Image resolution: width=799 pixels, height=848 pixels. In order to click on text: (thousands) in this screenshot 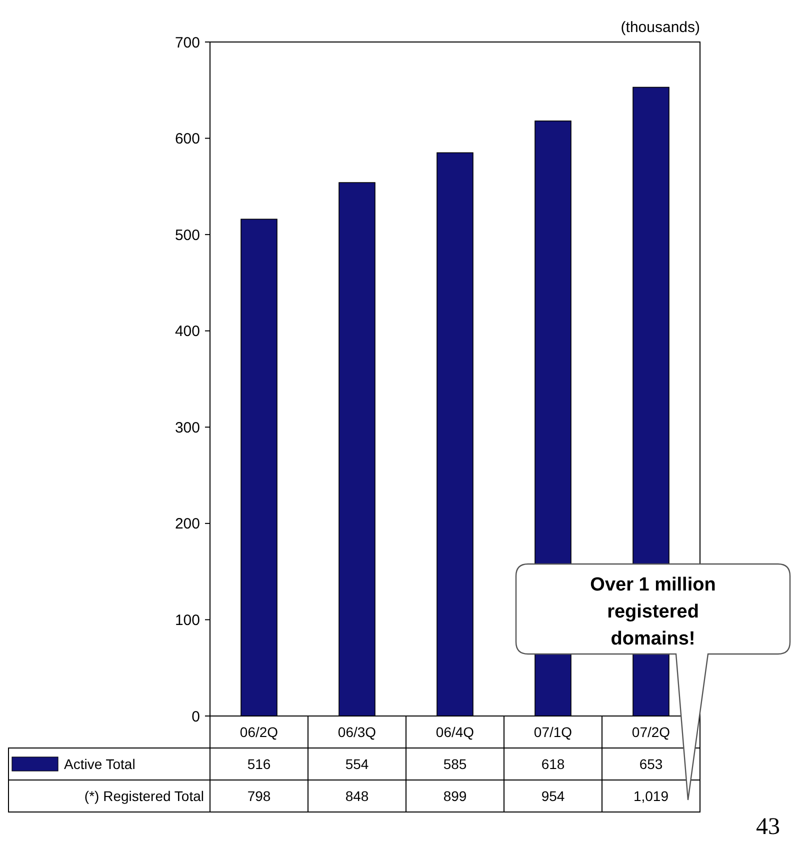, I will do `click(660, 27)`.